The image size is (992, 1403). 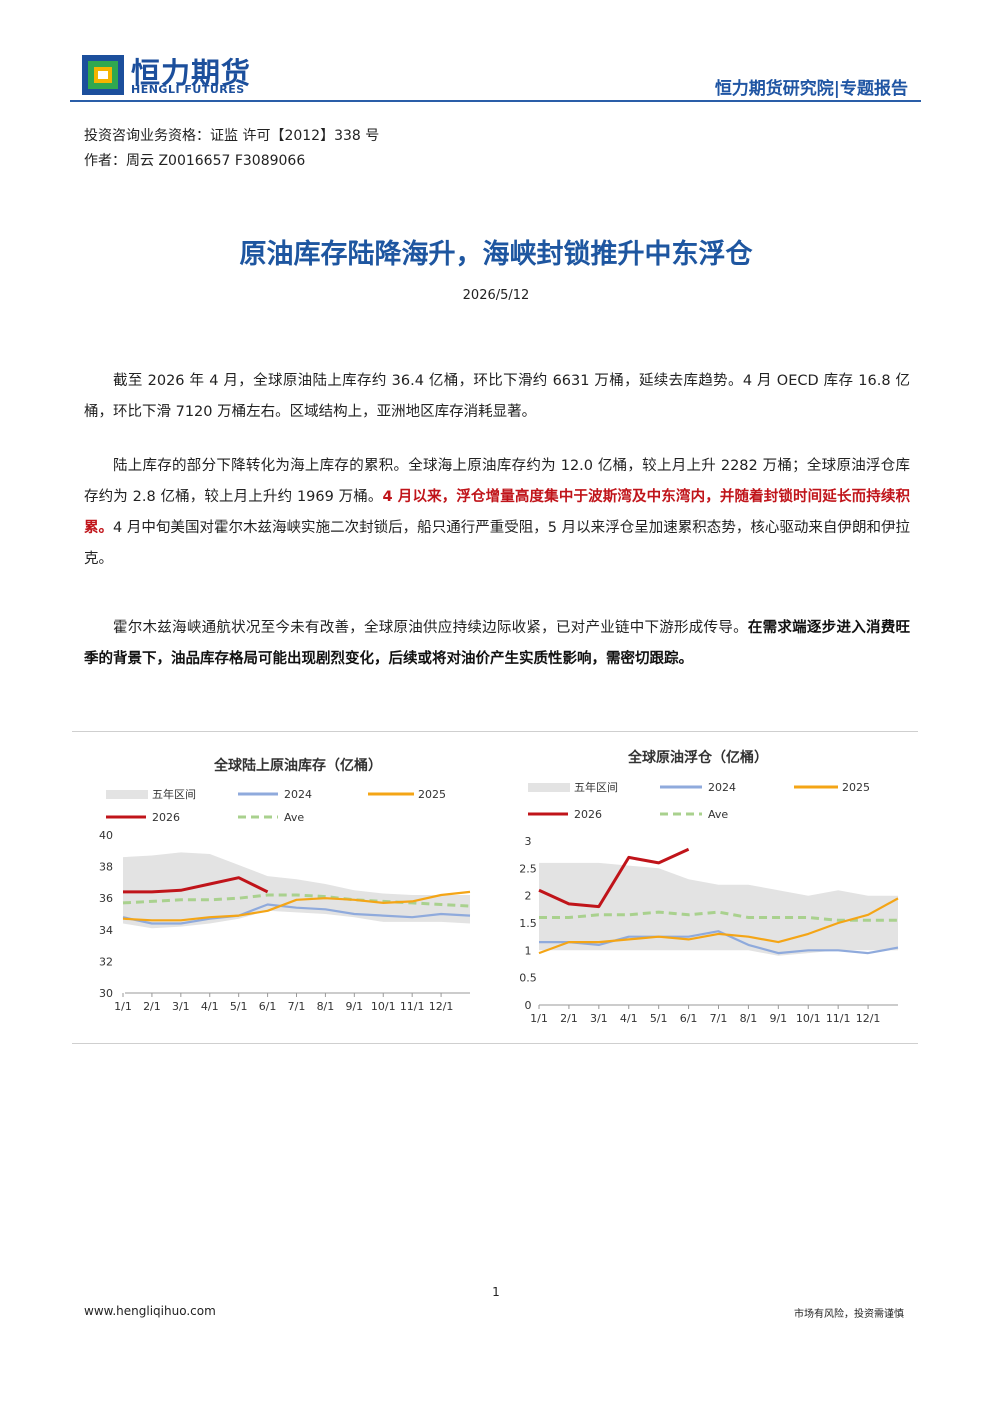 I want to click on chart-bottom-divider, so click(x=495, y=1043).